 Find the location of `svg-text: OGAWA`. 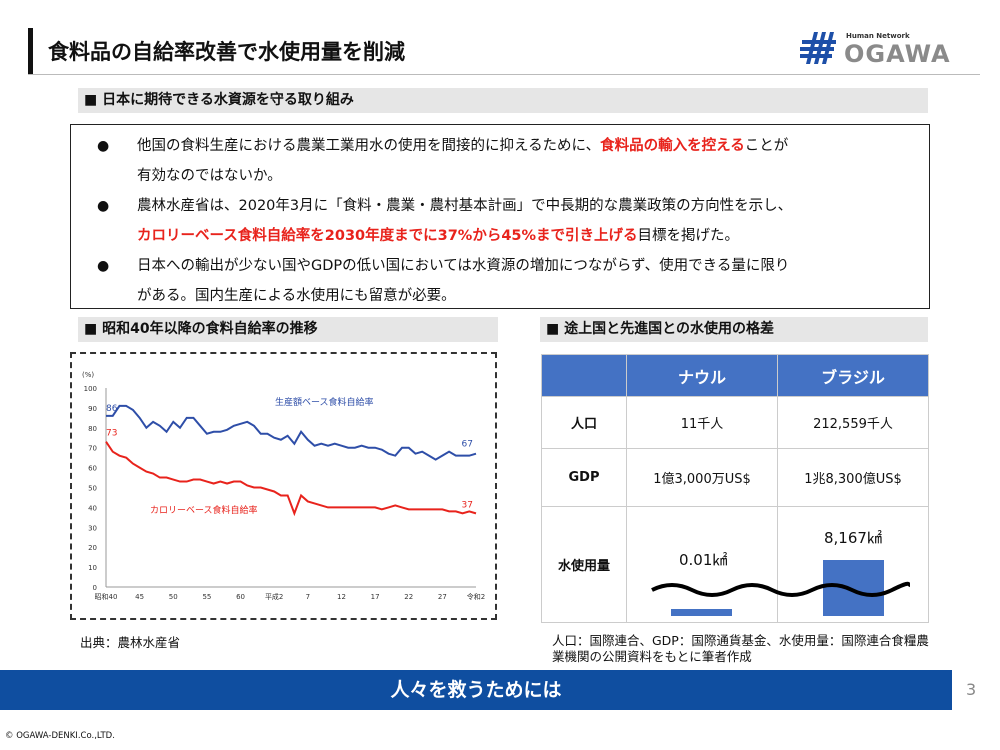

svg-text: OGAWA is located at coordinates (897, 53).